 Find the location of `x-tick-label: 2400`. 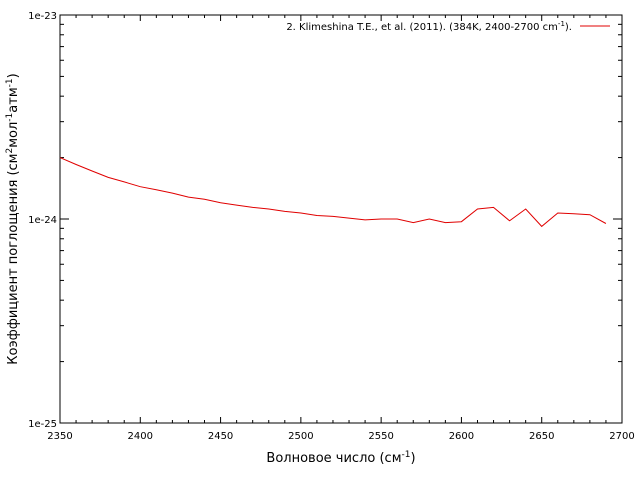

x-tick-label: 2400 is located at coordinates (140, 436).